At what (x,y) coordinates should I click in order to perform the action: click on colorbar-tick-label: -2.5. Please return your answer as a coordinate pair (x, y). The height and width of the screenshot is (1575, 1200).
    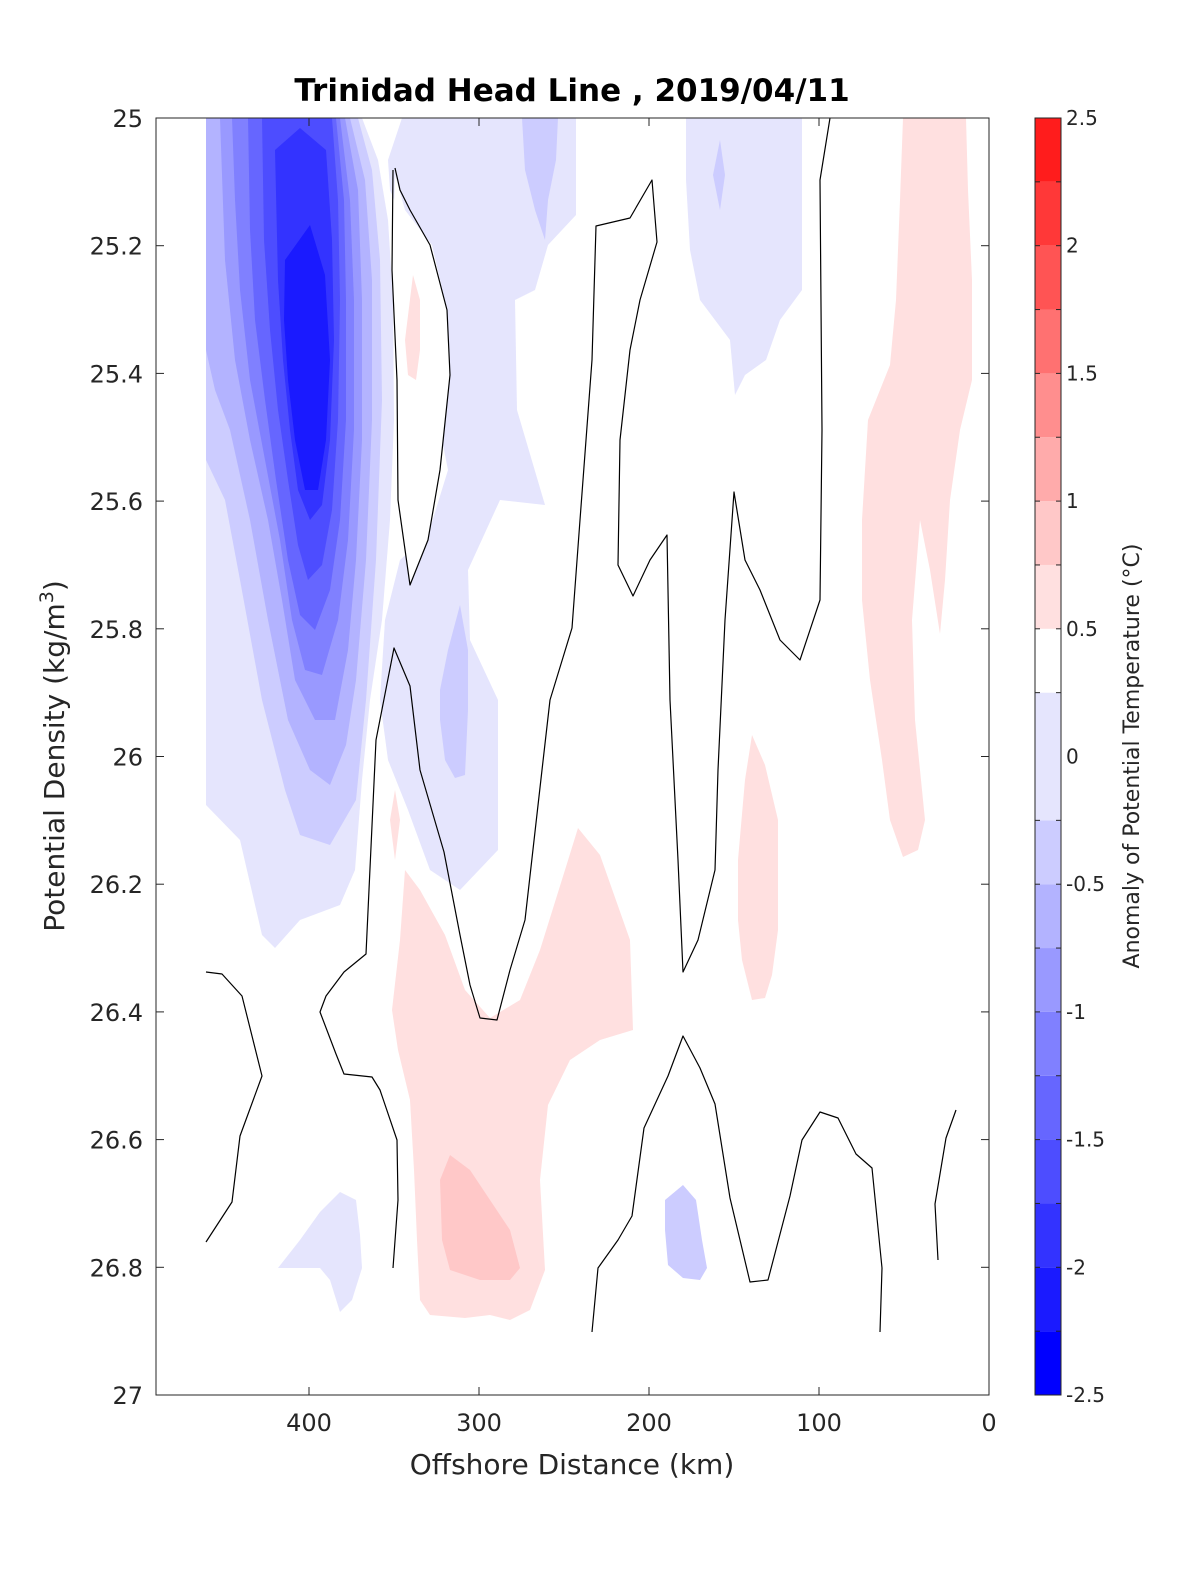
    Looking at the image, I should click on (1085, 1395).